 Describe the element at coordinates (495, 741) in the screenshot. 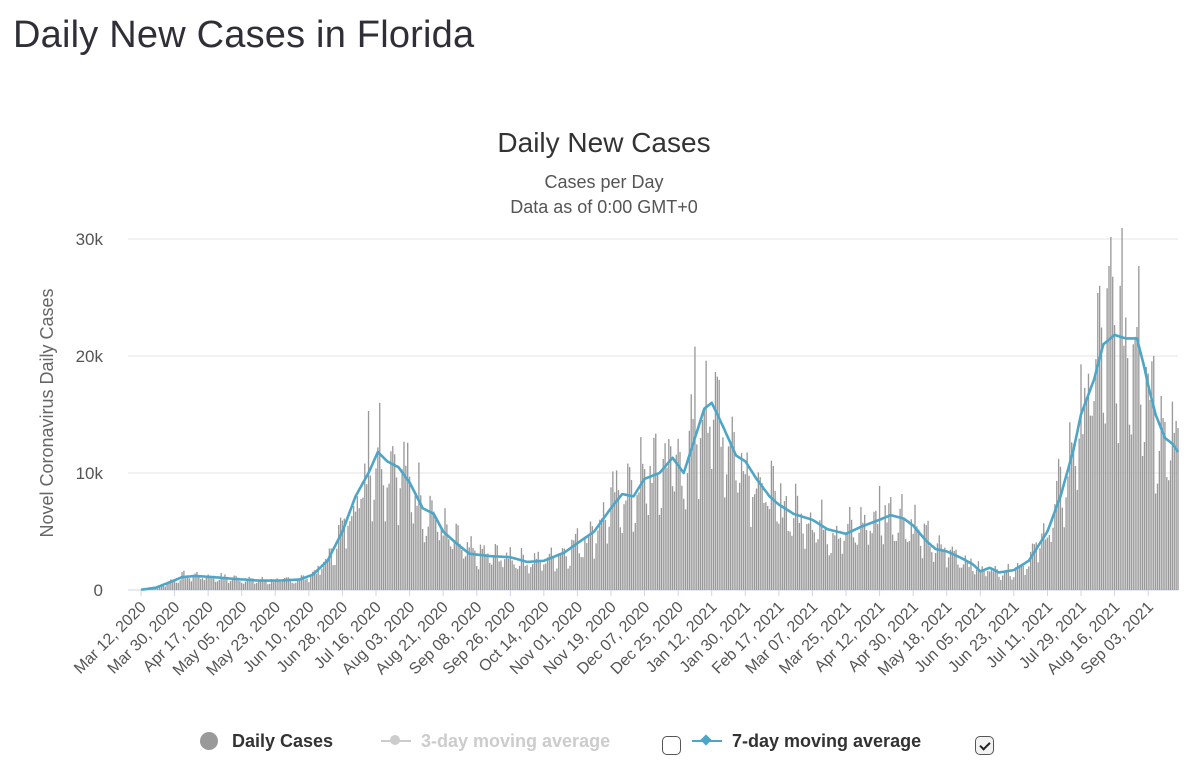

I see `legend-3day-average: 3-day moving average` at that location.